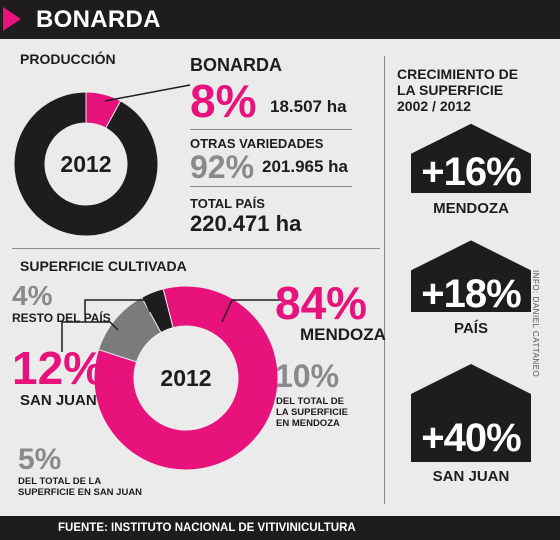 Image resolution: width=560 pixels, height=540 pixels. What do you see at coordinates (471, 208) in the screenshot?
I see `growth-label-mendoza: MENDOZA` at bounding box center [471, 208].